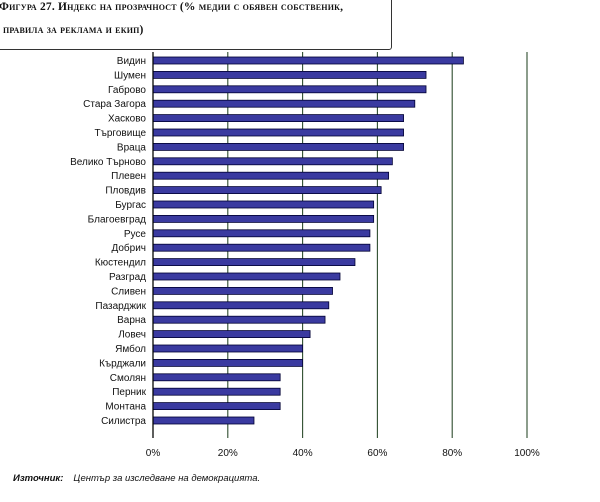 The height and width of the screenshot is (502, 600). What do you see at coordinates (73, 30) in the screenshot?
I see `figure-title-line-2: правила за реклама и екип)` at bounding box center [73, 30].